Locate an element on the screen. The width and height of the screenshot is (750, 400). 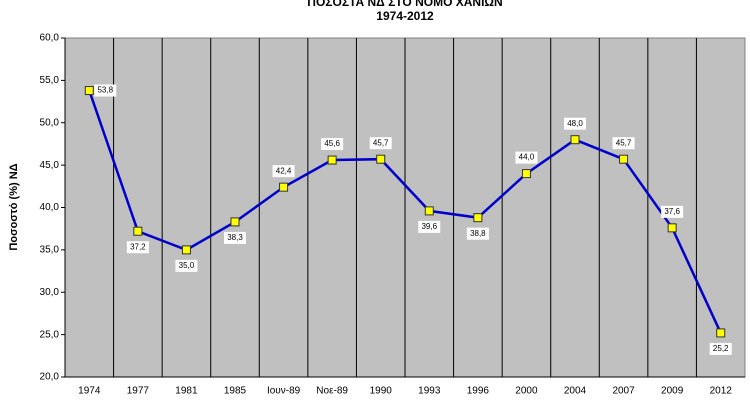
x-tick-label: 1981 is located at coordinates (186, 391).